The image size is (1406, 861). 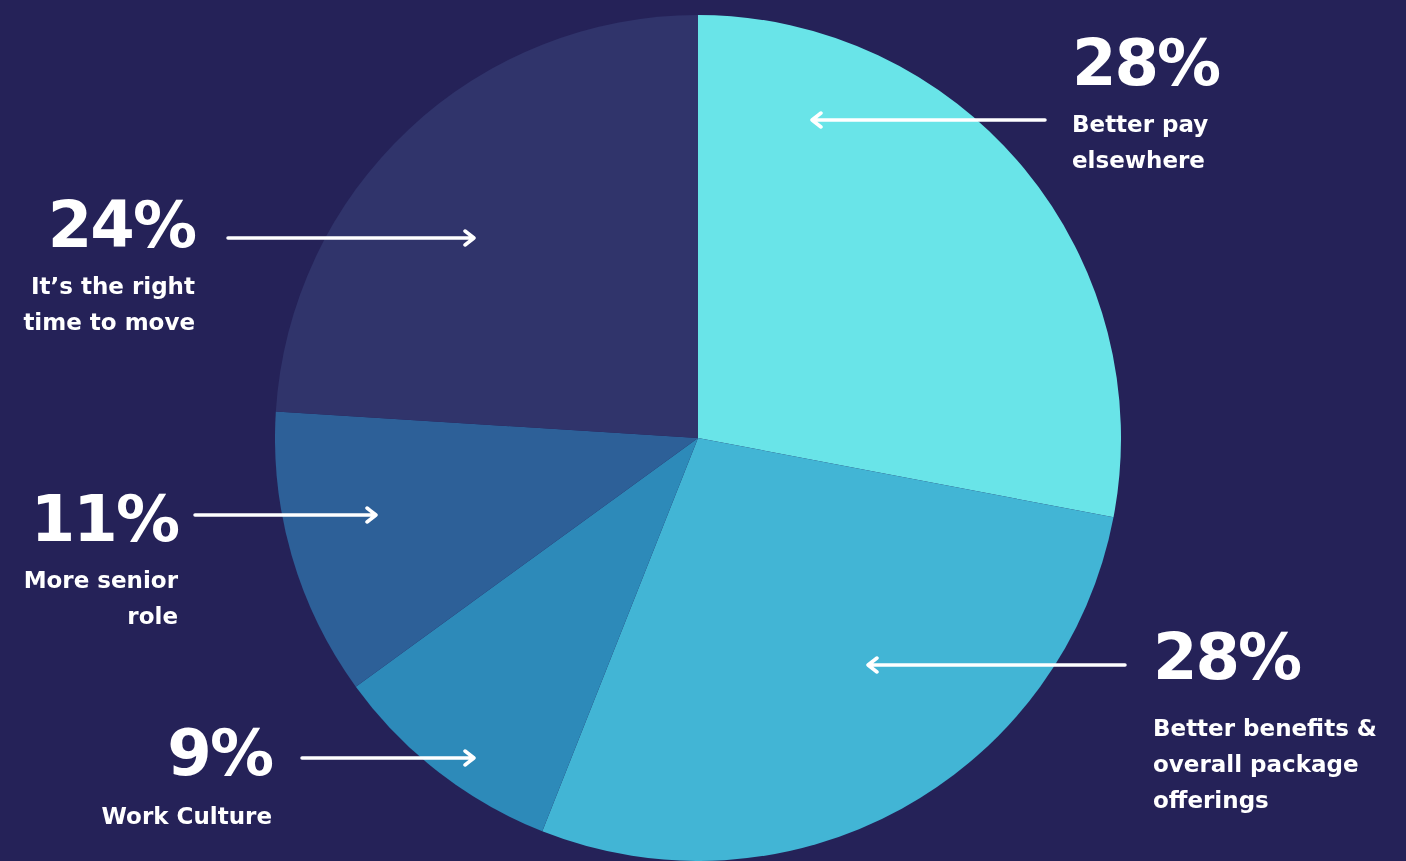 I want to click on slice-label: Work Culture, so click(x=186, y=816).